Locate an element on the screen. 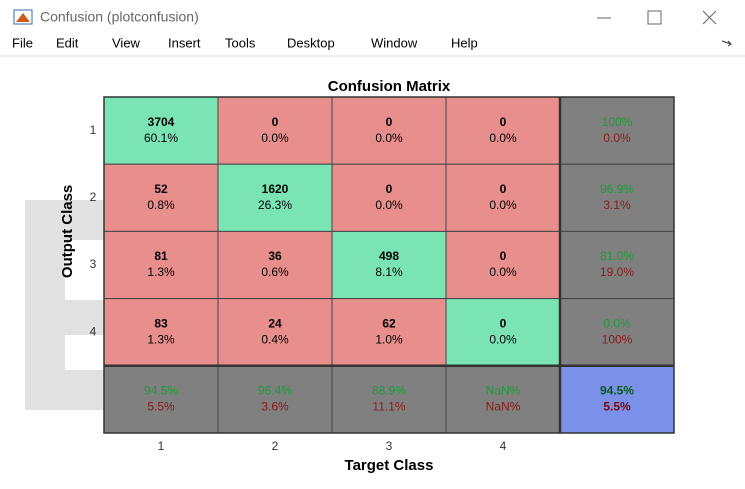 Image resolution: width=745 pixels, height=489 pixels. app-icon-shape is located at coordinates (23, 17).